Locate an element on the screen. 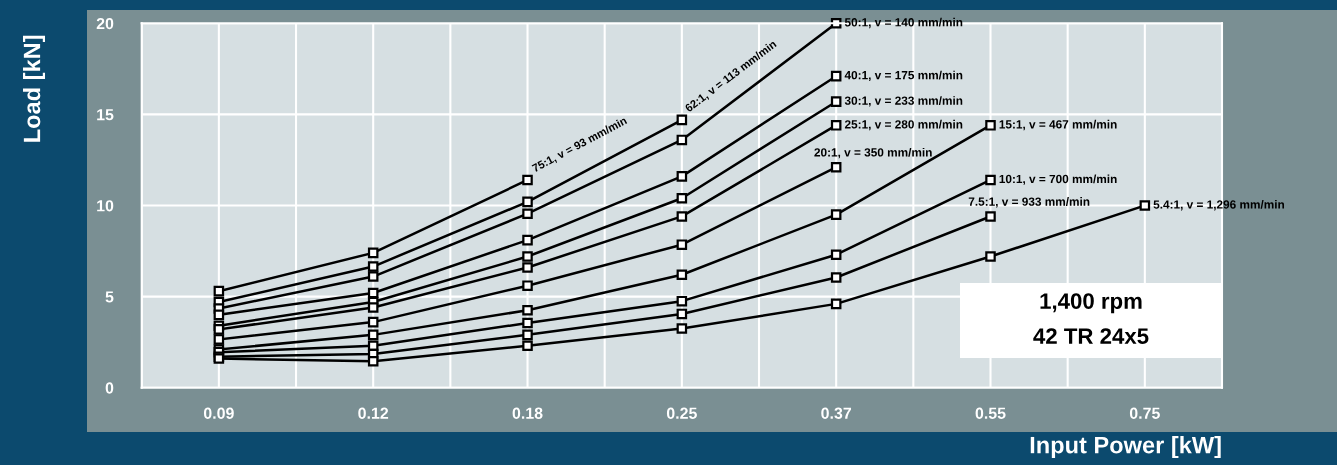 The image size is (1337, 465). x-tick-label: 0.25 is located at coordinates (681, 413).